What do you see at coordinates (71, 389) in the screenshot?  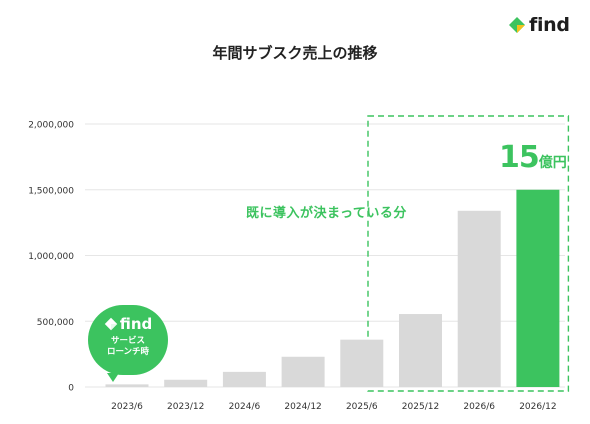 I see `y-tick-label: 0` at bounding box center [71, 389].